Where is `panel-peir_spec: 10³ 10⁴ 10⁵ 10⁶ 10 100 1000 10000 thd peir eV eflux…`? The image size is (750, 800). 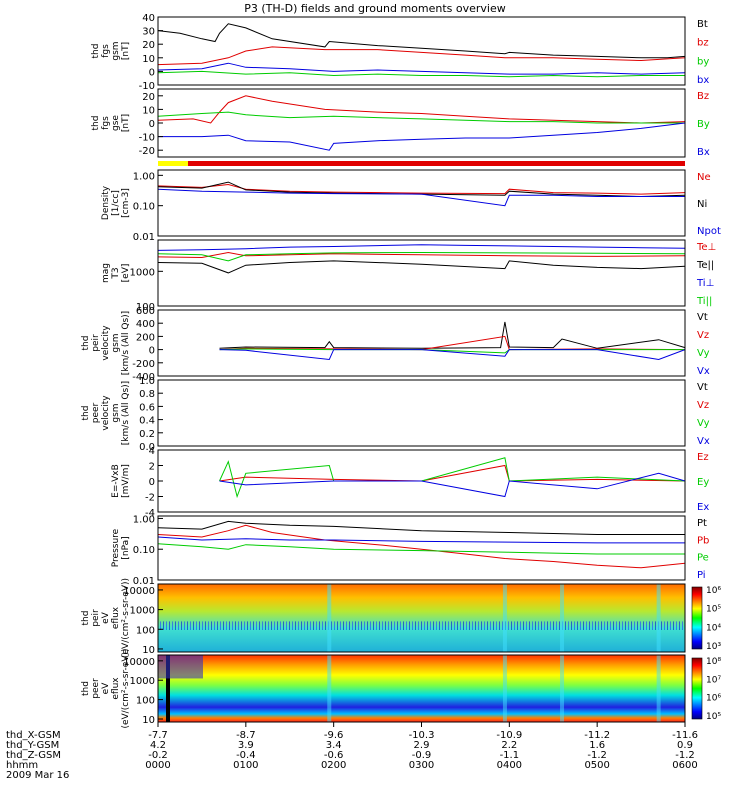
panel-peir_spec: 10³ 10⁴ 10⁵ 10⁶ 10 100 1000 10000 thd peir eV eflux… is located at coordinates (401, 618).